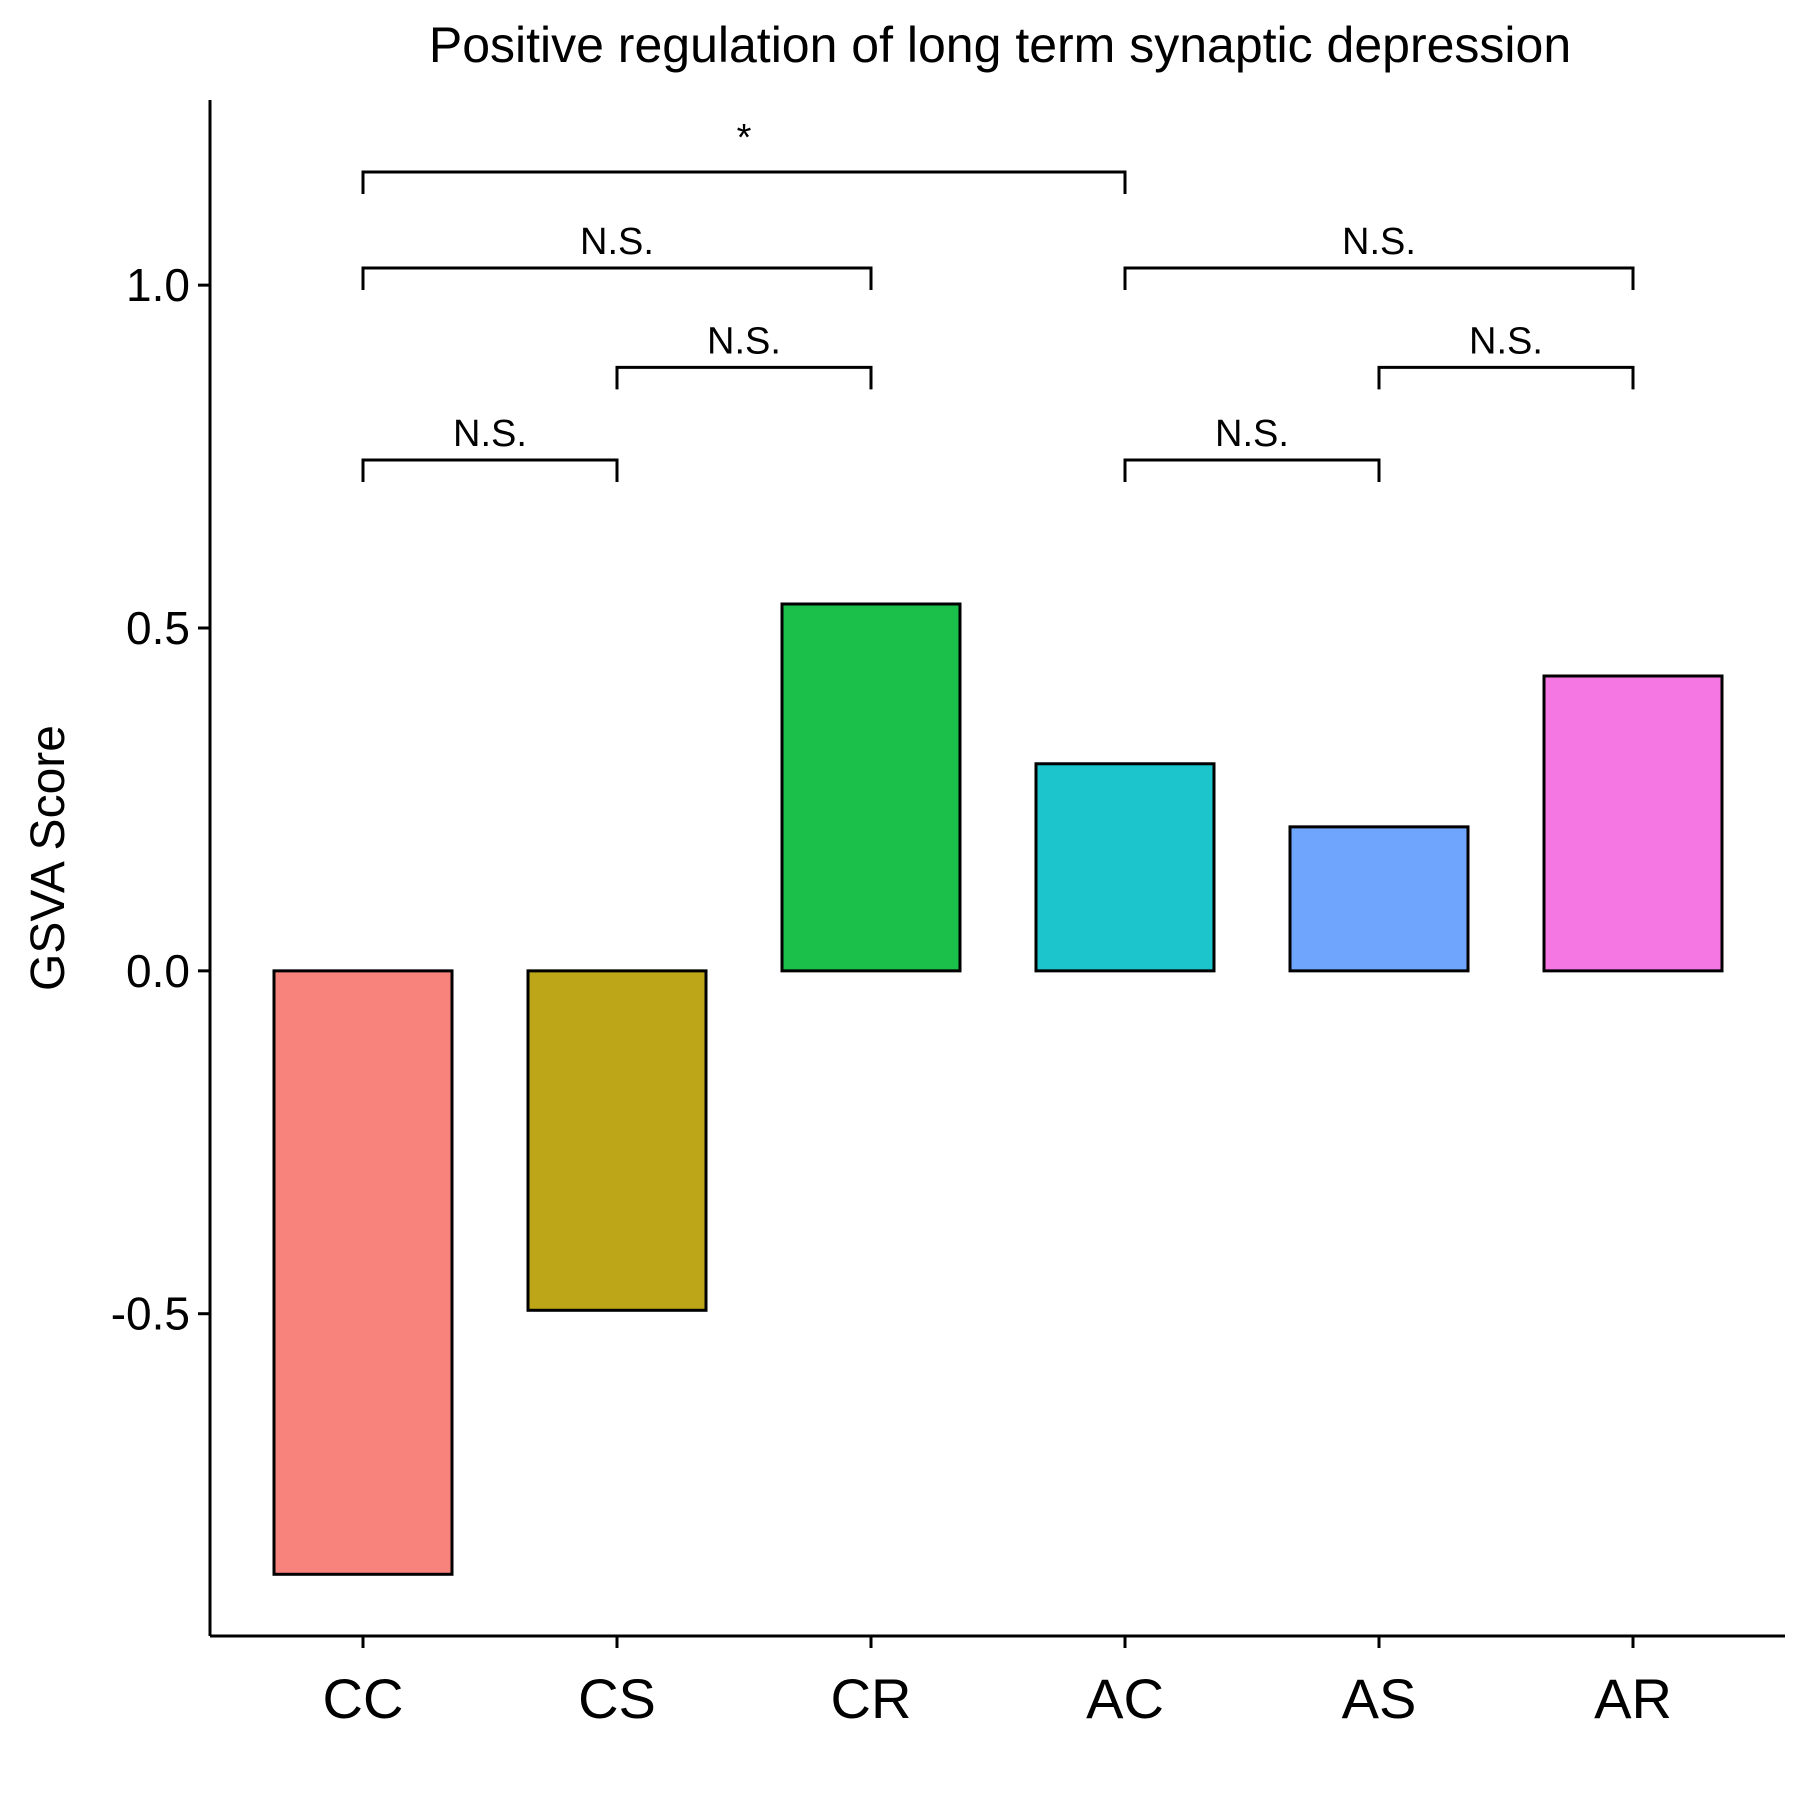 Image resolution: width=1800 pixels, height=1805 pixels. Describe the element at coordinates (1125, 867) in the screenshot. I see `bar-ac` at that location.